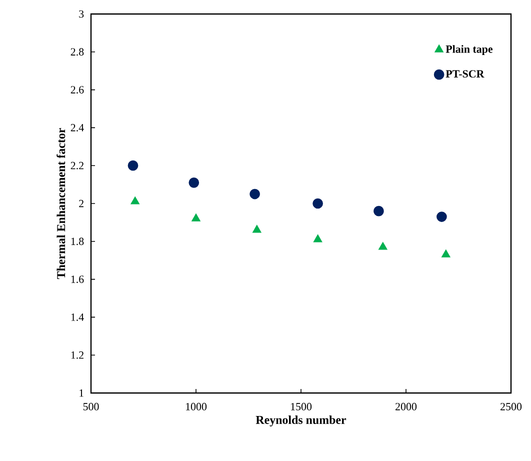  I want to click on y-tick-label: 2.6, so click(77, 90).